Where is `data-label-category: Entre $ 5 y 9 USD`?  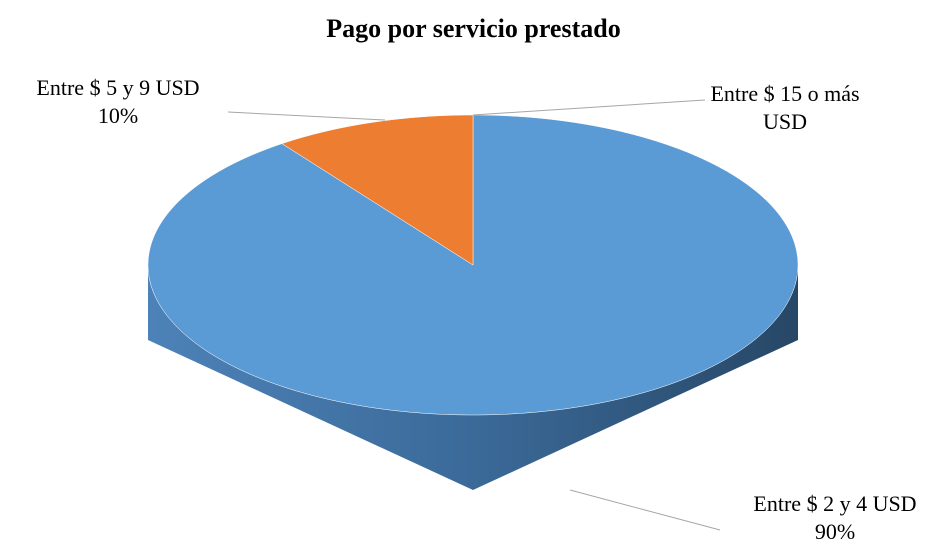 data-label-category: Entre $ 5 y 9 USD is located at coordinates (118, 87).